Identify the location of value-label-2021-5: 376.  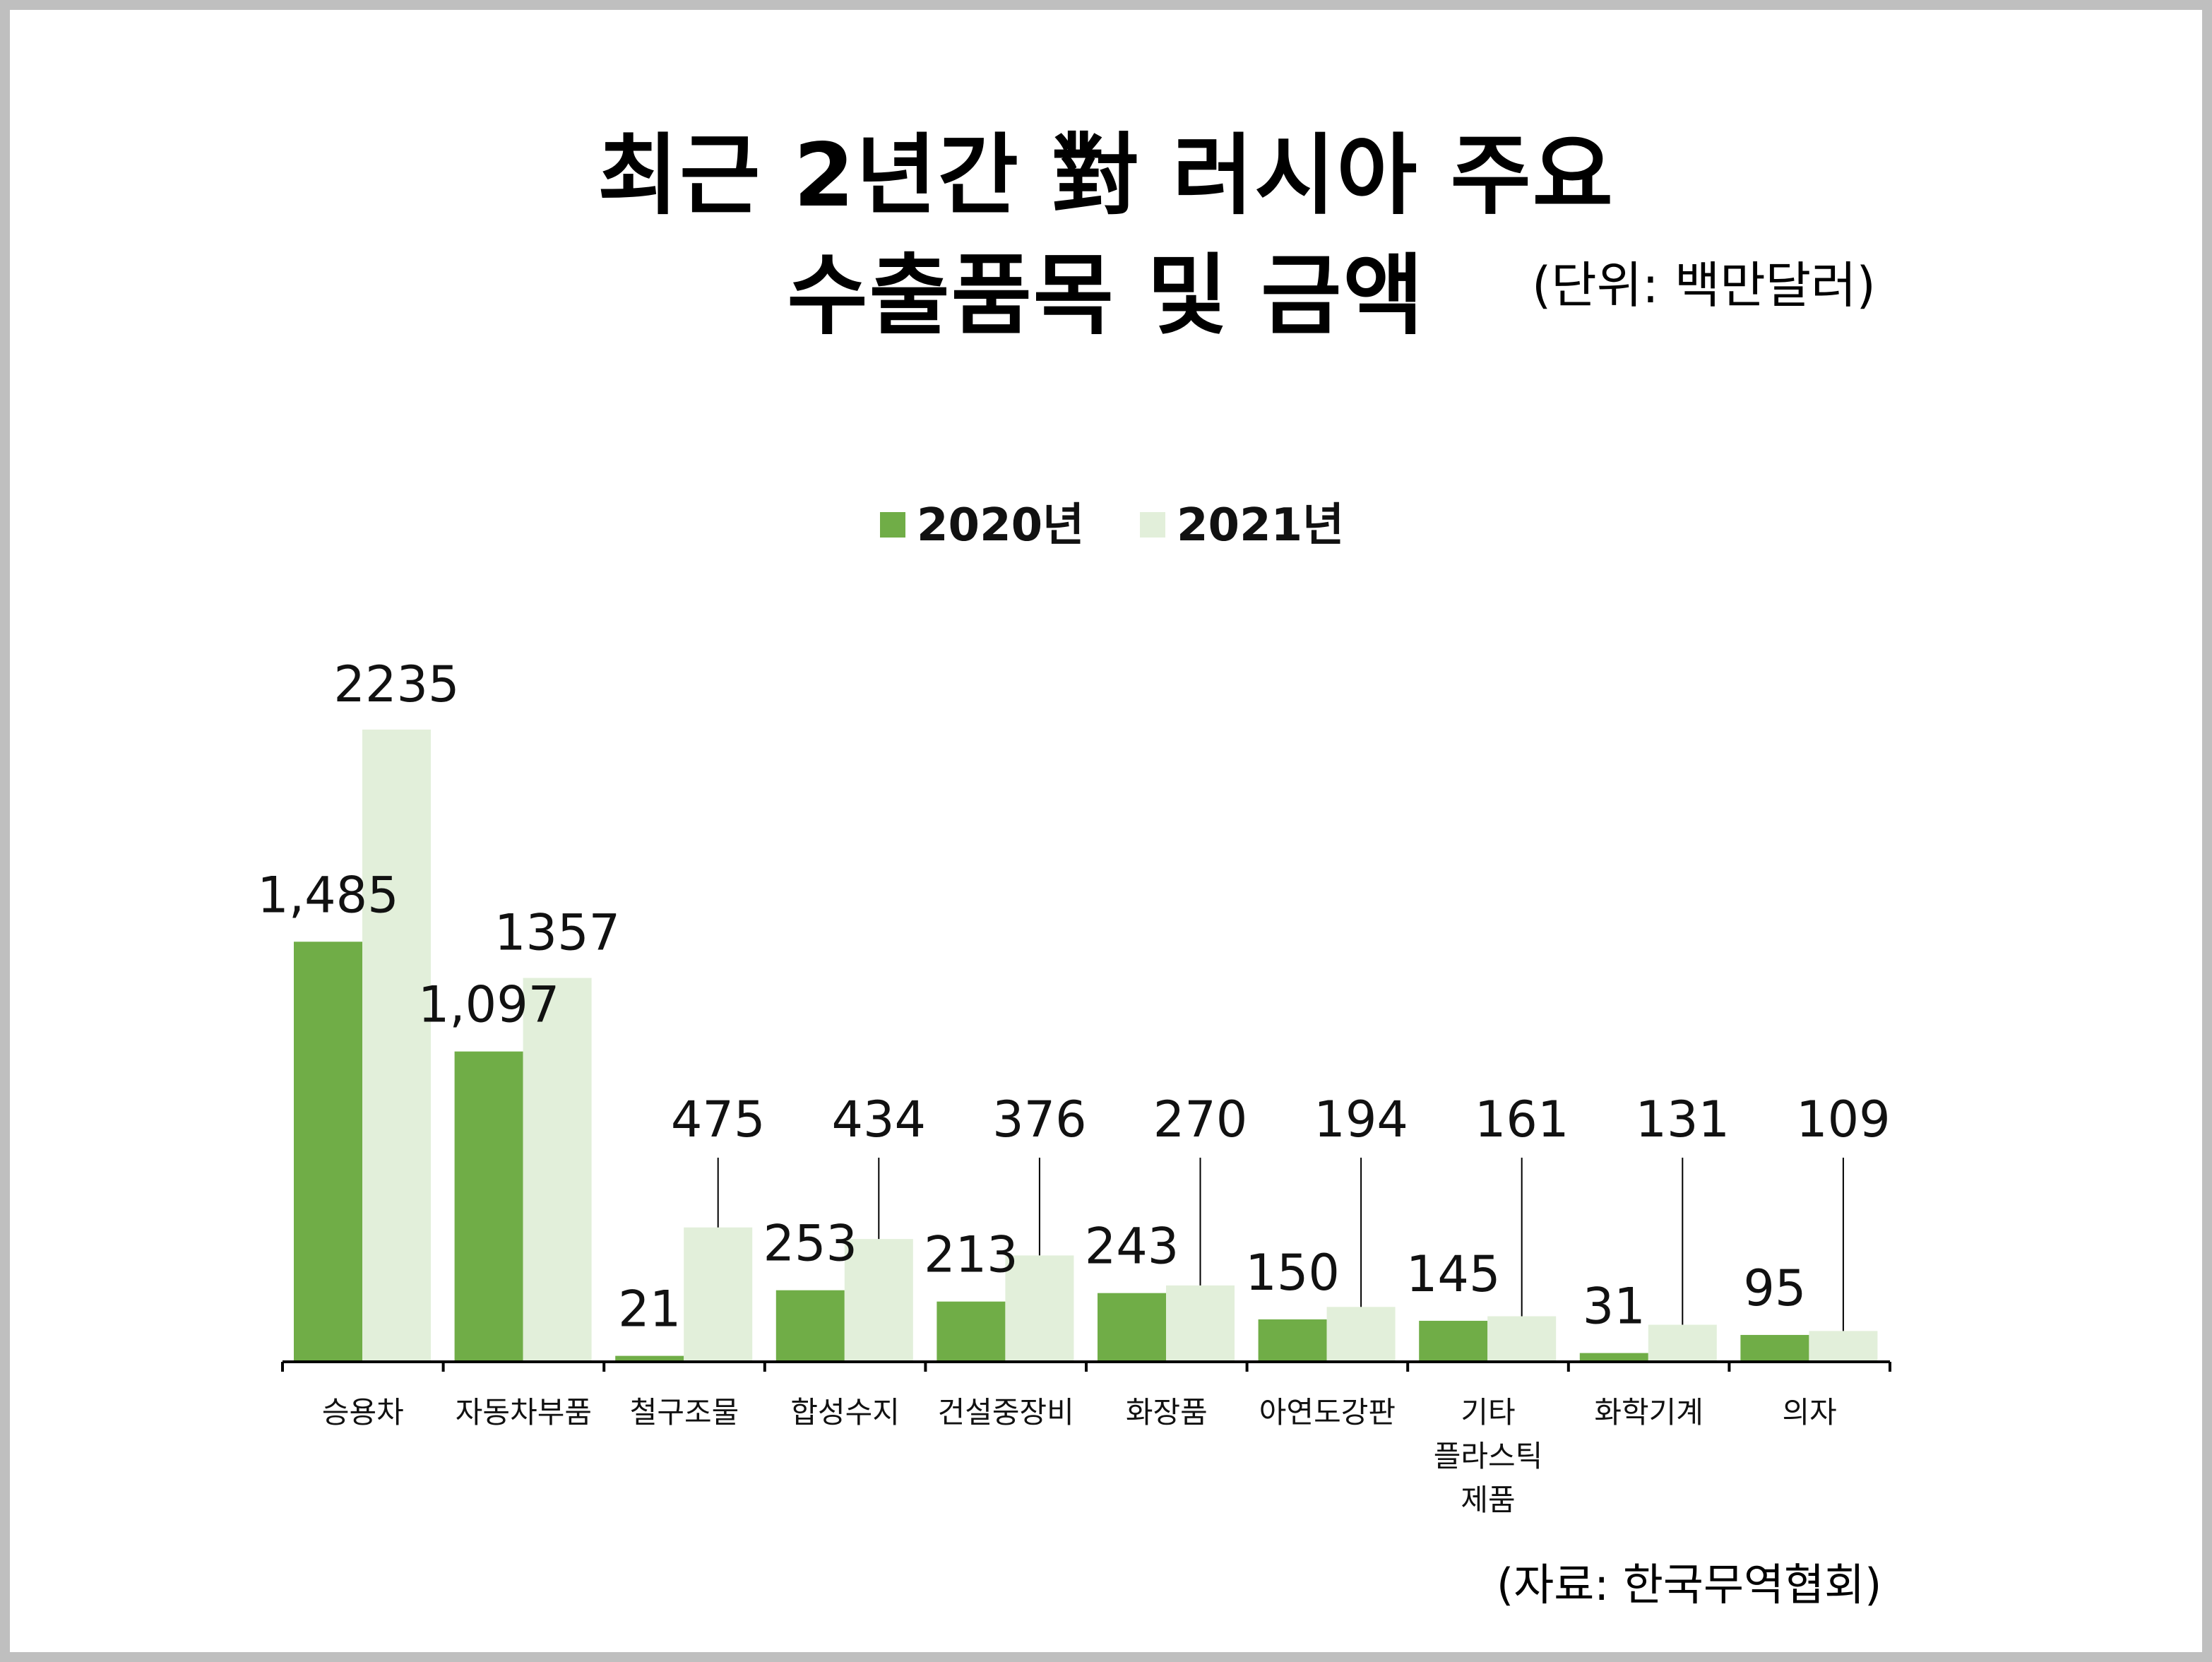
(1039, 1120).